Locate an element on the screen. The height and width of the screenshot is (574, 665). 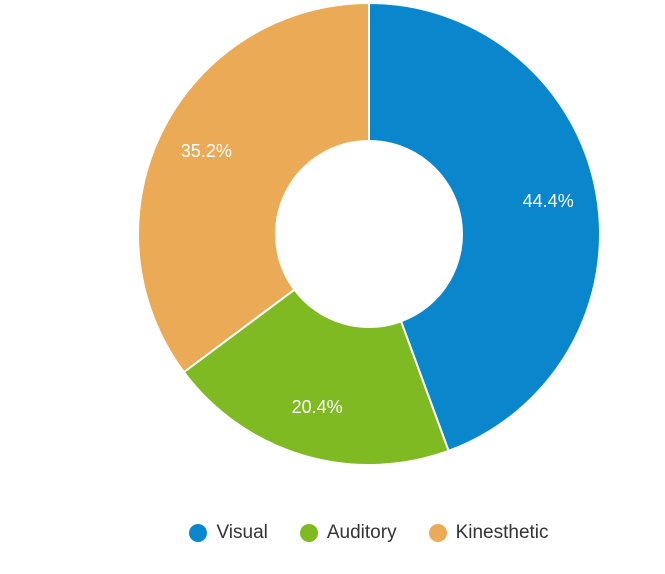
legend-label: Auditory is located at coordinates (361, 532).